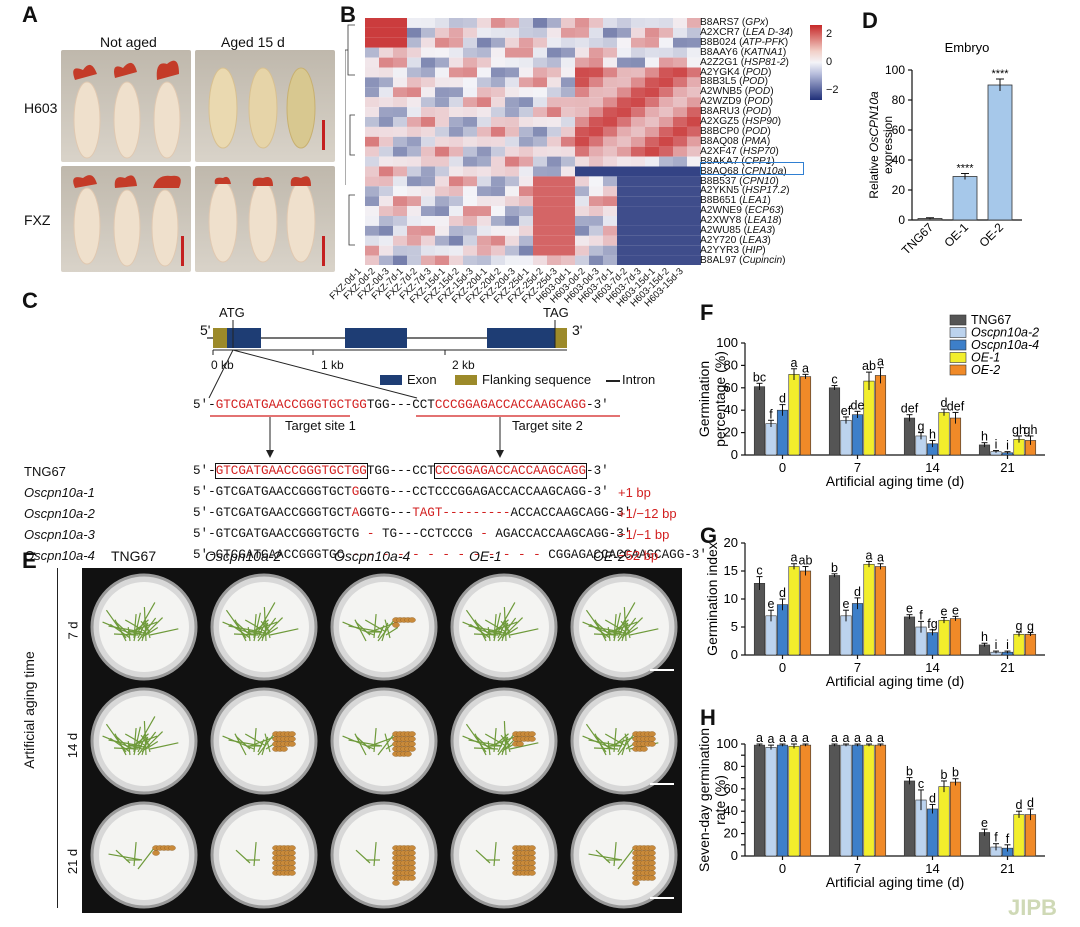 This screenshot has height=927, width=1080. What do you see at coordinates (739, 181) in the screenshot?
I see `gene-label: B8B537 (CPN10)` at bounding box center [739, 181].